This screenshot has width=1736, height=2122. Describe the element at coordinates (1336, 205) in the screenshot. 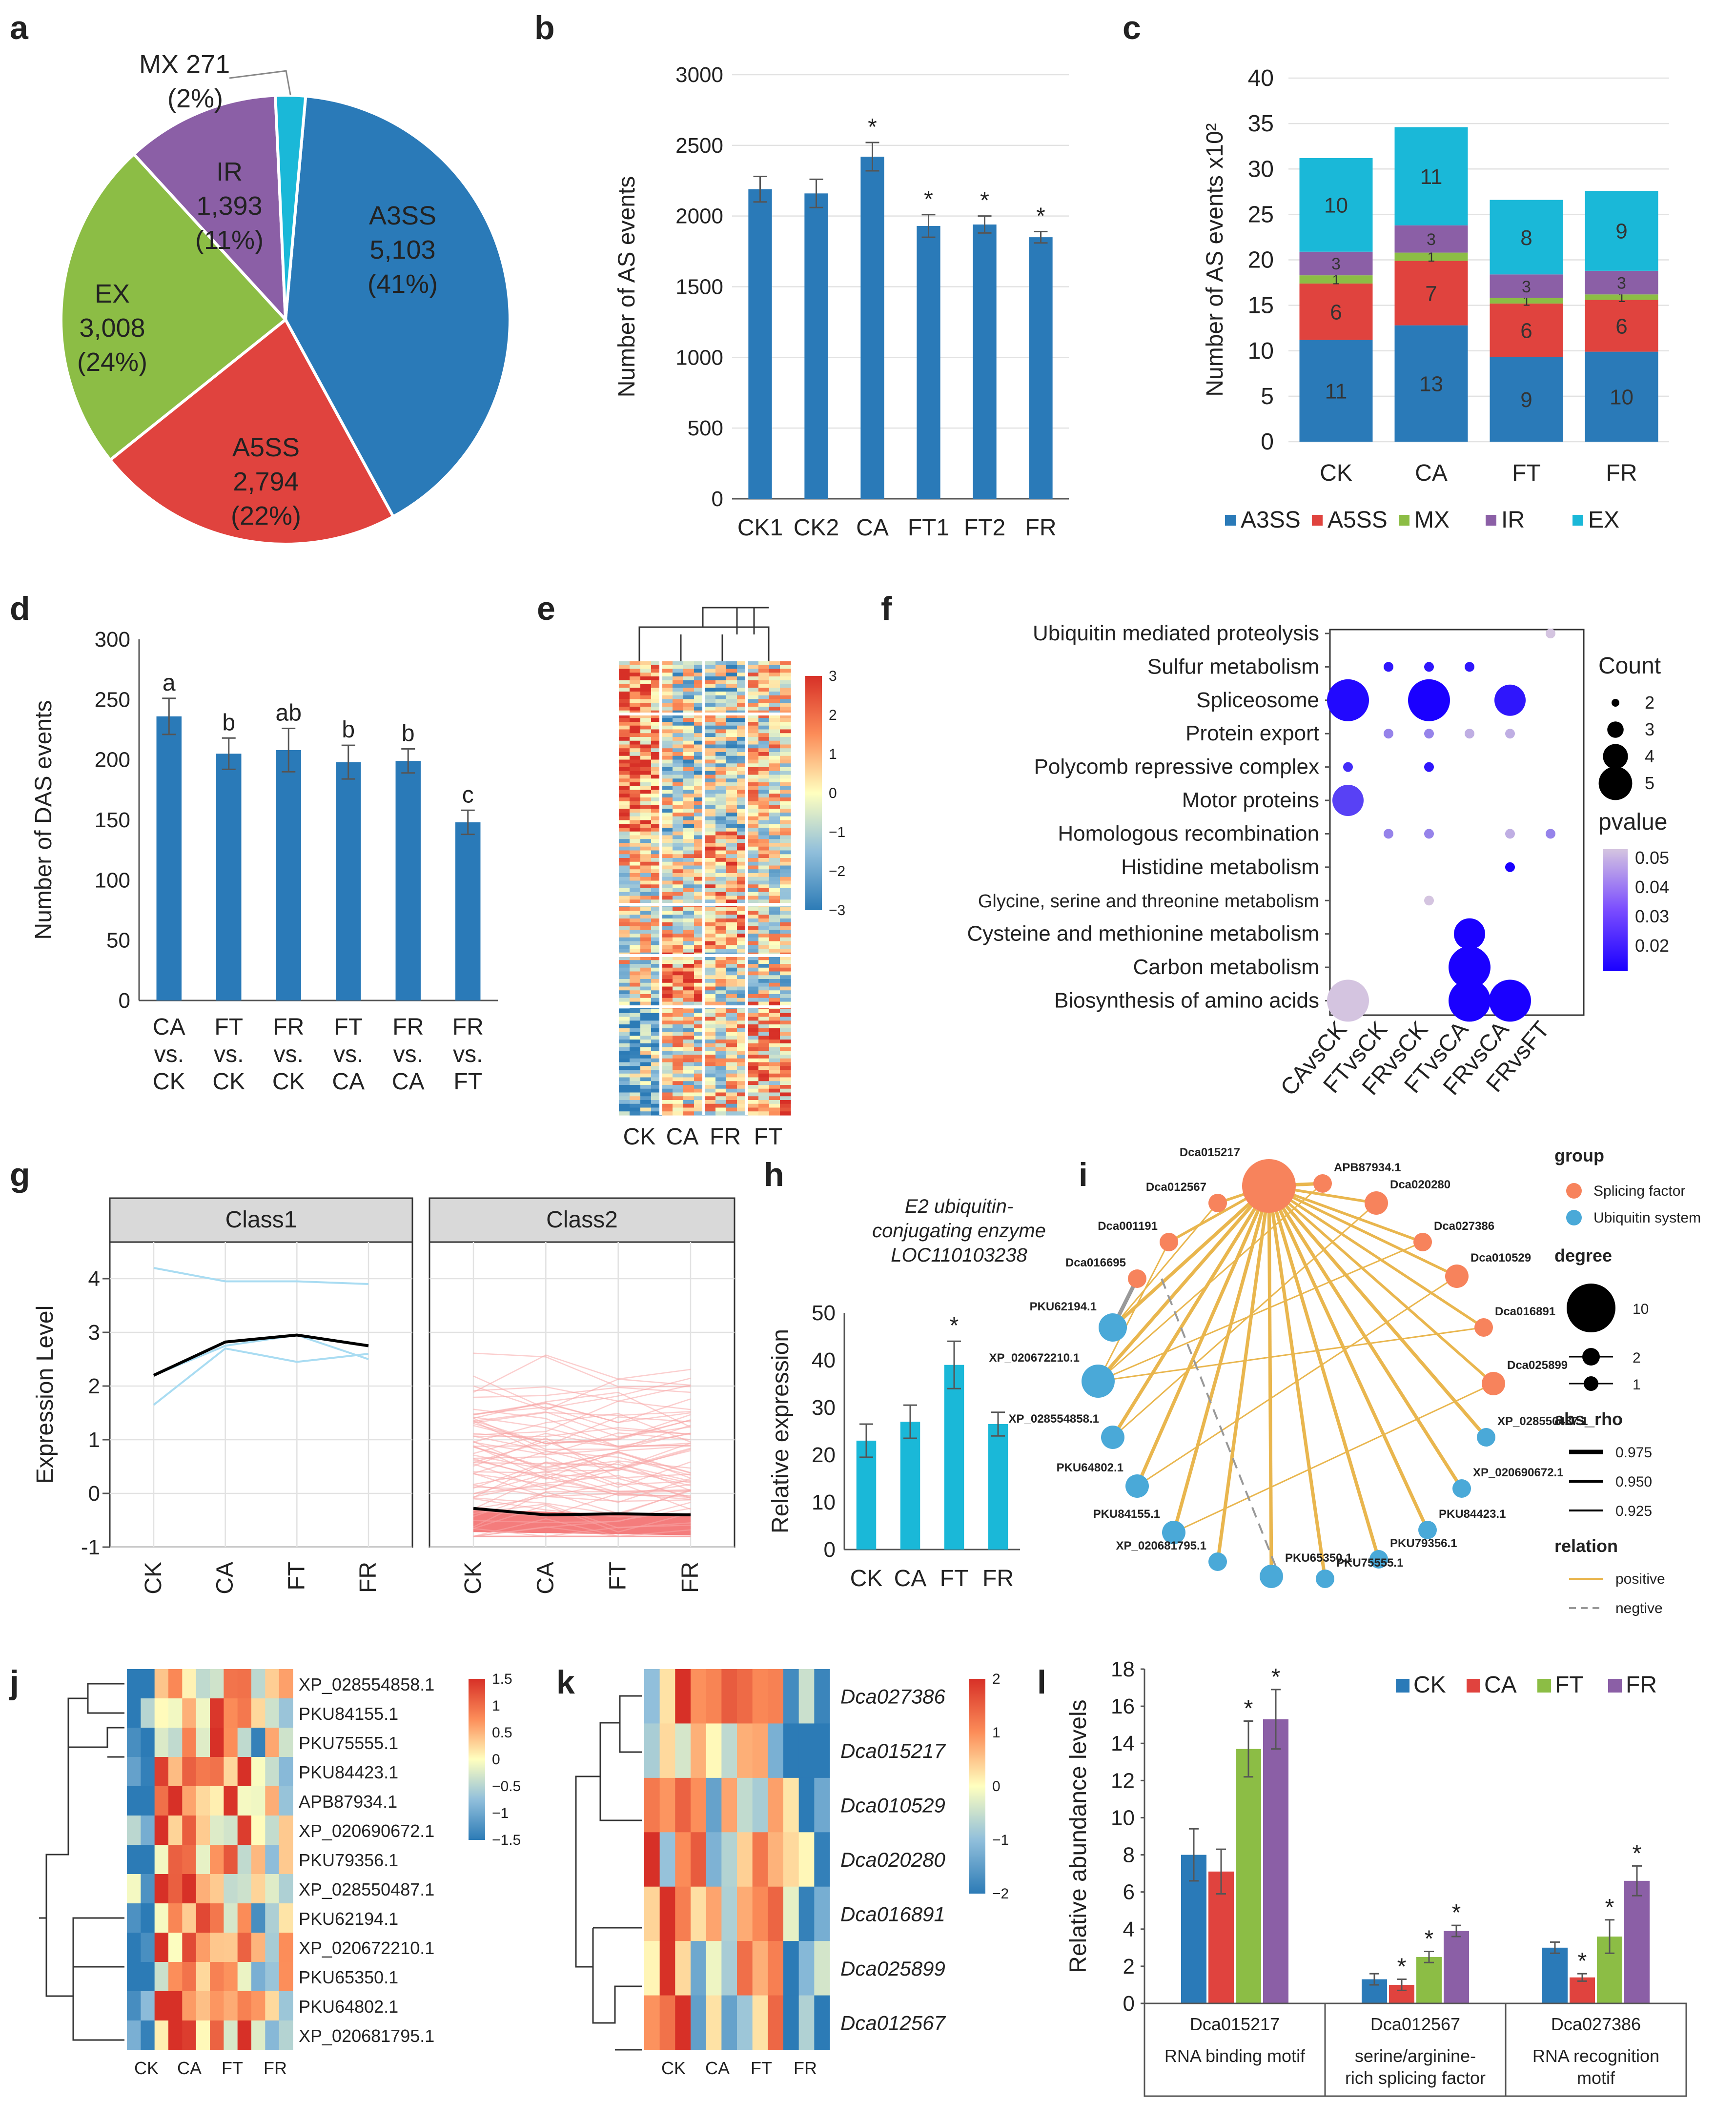

I see `stack-segment-ex` at that location.